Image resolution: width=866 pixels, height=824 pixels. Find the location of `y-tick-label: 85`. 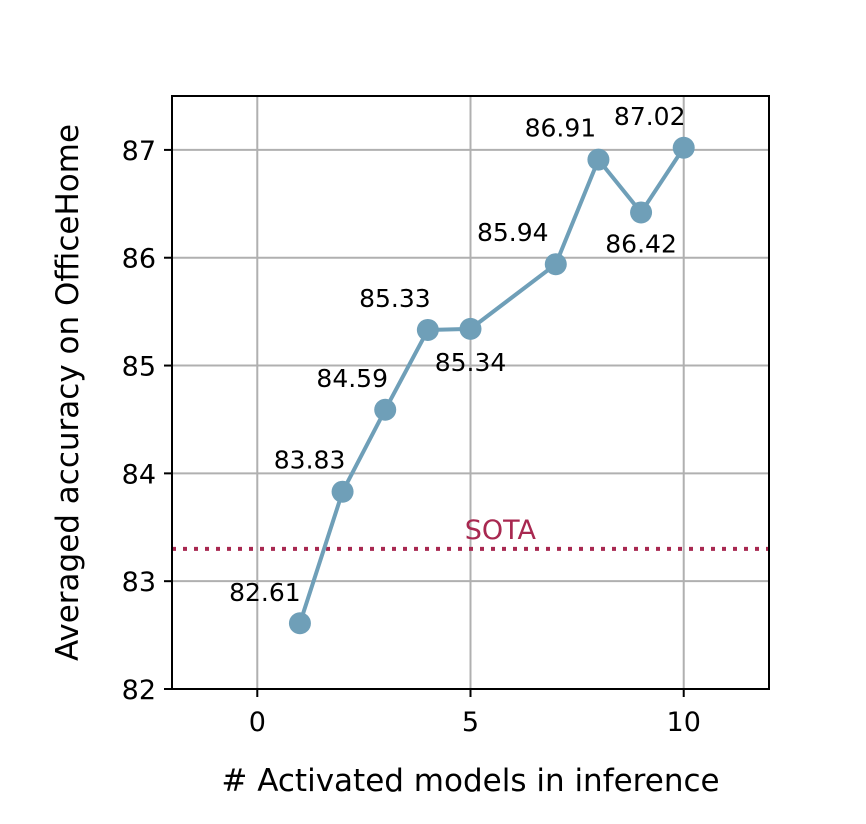

y-tick-label: 85 is located at coordinates (139, 367).